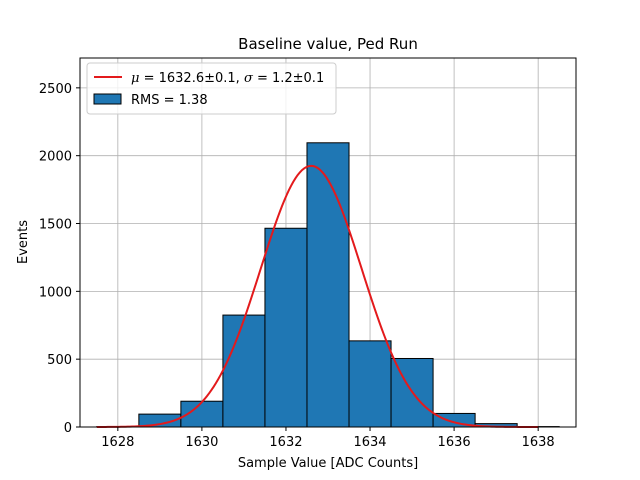 Image resolution: width=640 pixels, height=480 pixels. I want to click on x-tick-label: 1634, so click(369, 442).